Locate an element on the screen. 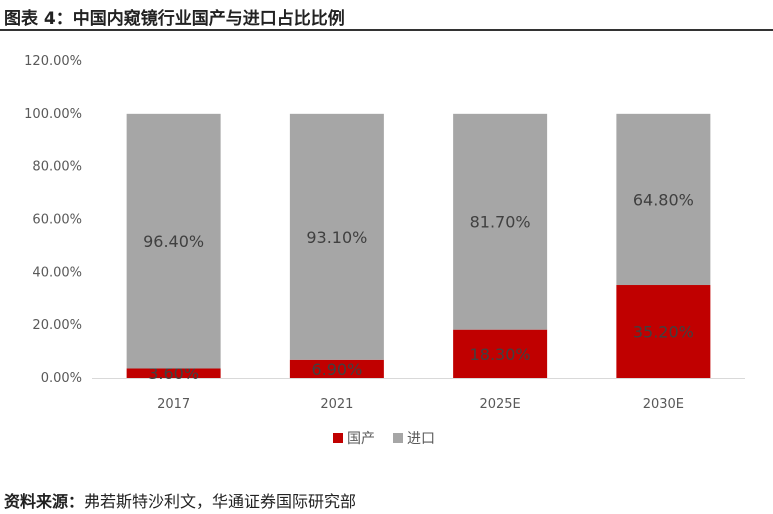  x-tick-label: 2017 is located at coordinates (173, 404).